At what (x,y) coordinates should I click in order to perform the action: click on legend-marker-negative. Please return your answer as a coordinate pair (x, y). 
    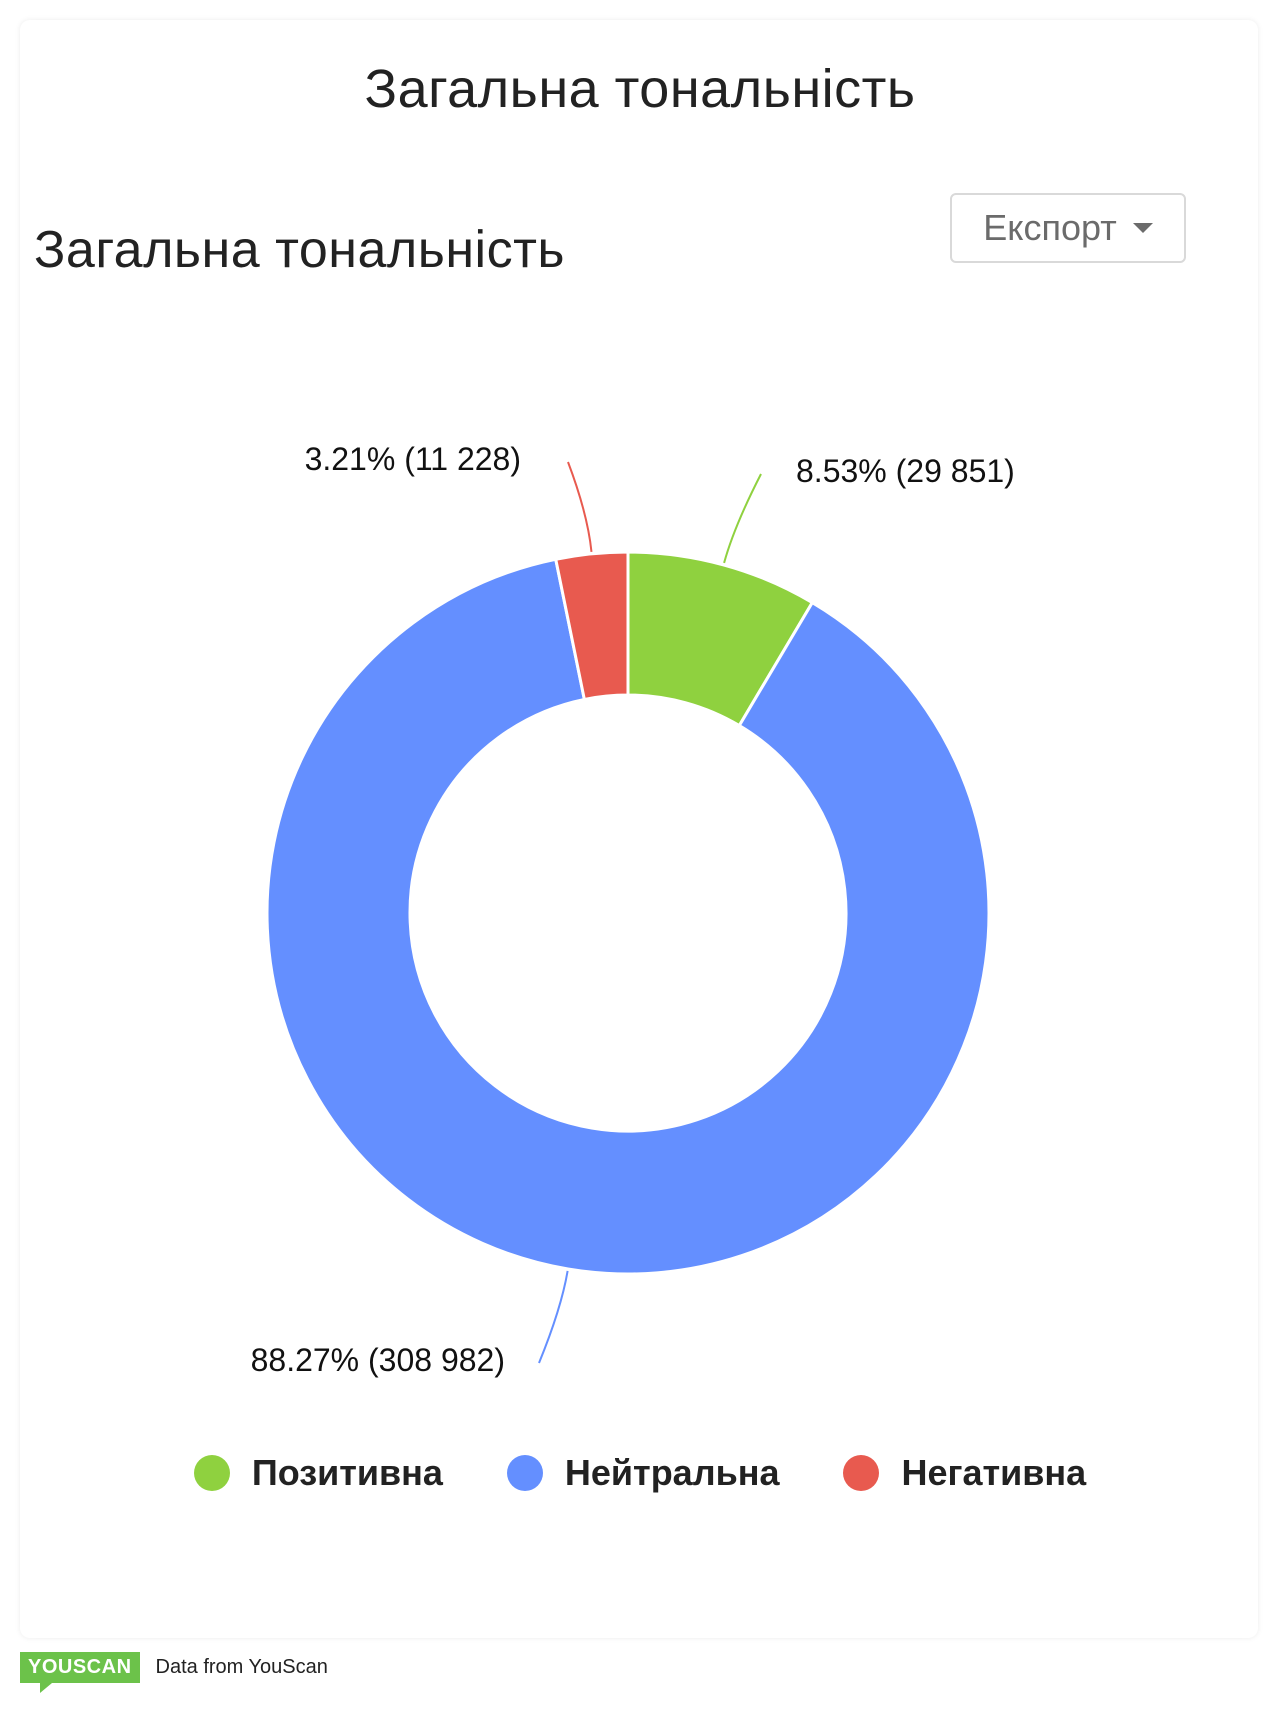
    Looking at the image, I should click on (861, 1473).